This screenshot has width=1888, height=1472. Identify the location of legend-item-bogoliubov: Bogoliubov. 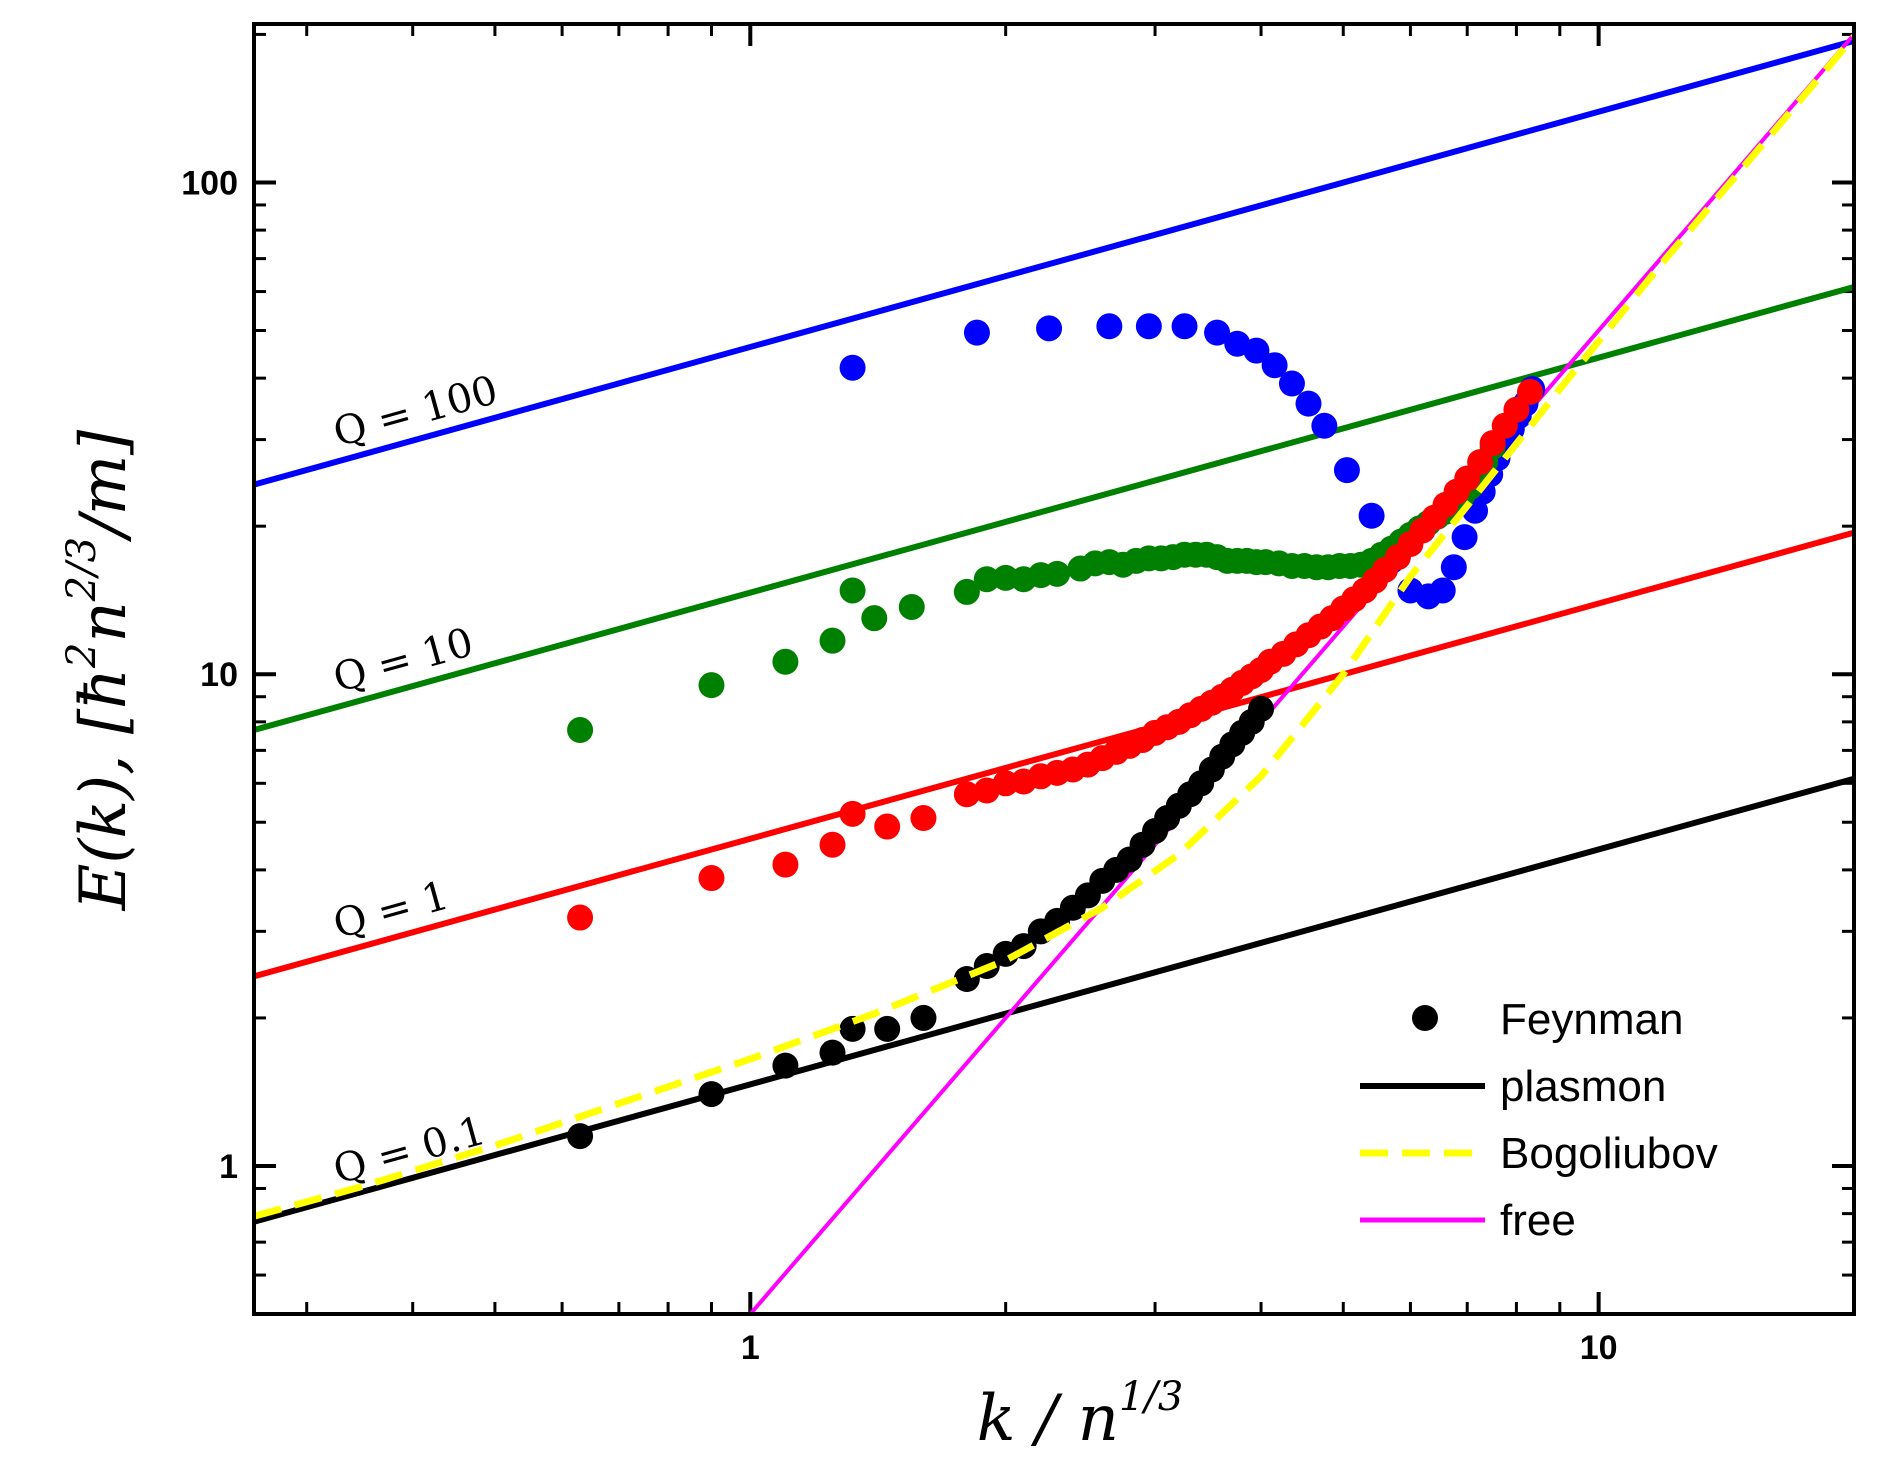
(1539, 1153).